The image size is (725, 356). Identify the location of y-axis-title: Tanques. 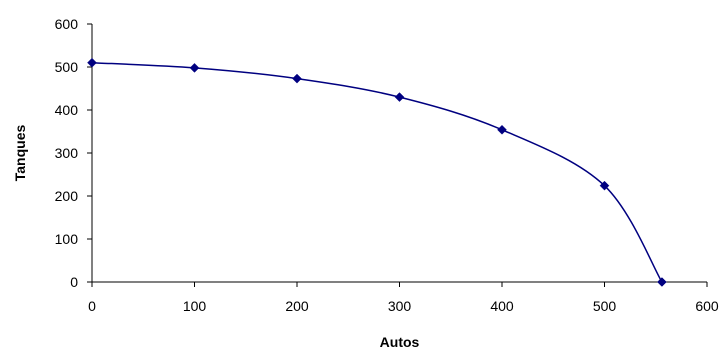
(20, 153).